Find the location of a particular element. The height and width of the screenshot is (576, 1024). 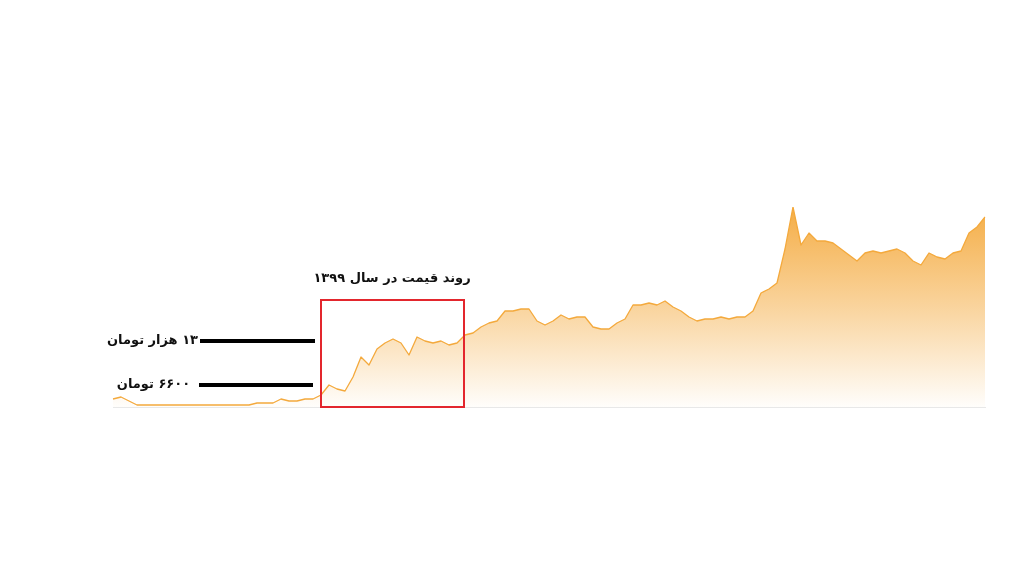

annotation: ۶۶۰۰ تومان is located at coordinates (153, 384).